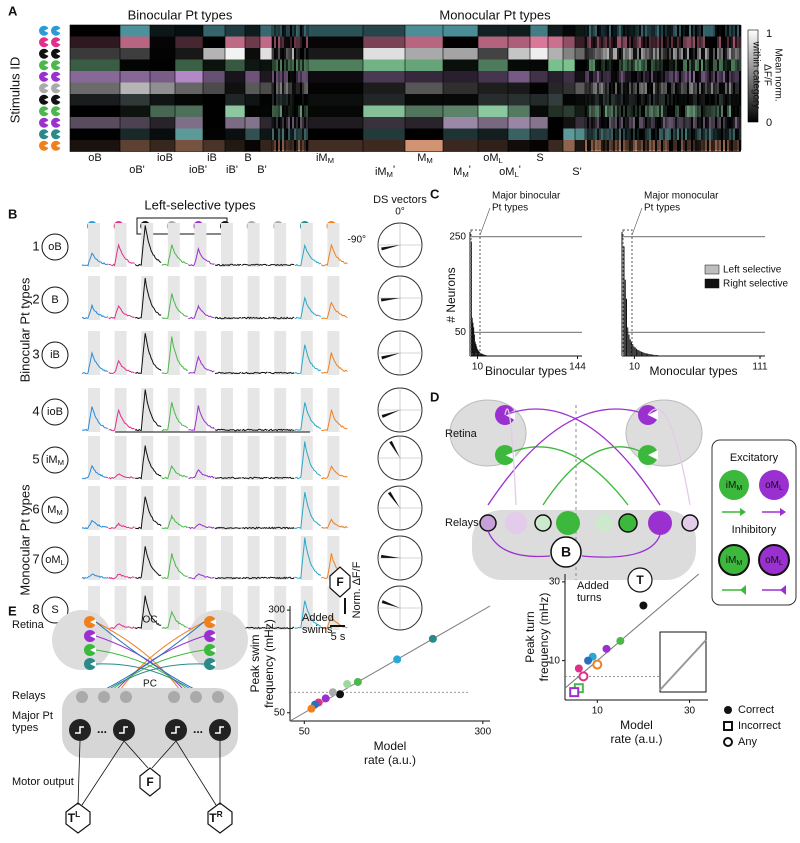  Describe the element at coordinates (457, 236) in the screenshot. I see `y-tick-label: 250` at that location.